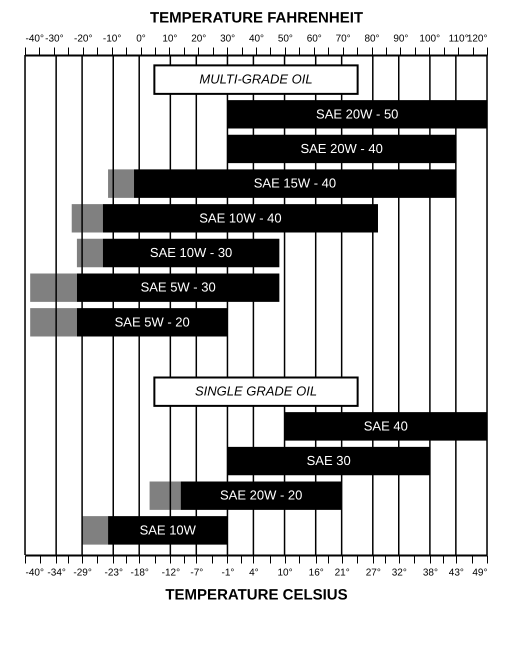 This screenshot has width=529, height=651. What do you see at coordinates (254, 573) in the screenshot?
I see `x-tick-label: 4°` at bounding box center [254, 573].